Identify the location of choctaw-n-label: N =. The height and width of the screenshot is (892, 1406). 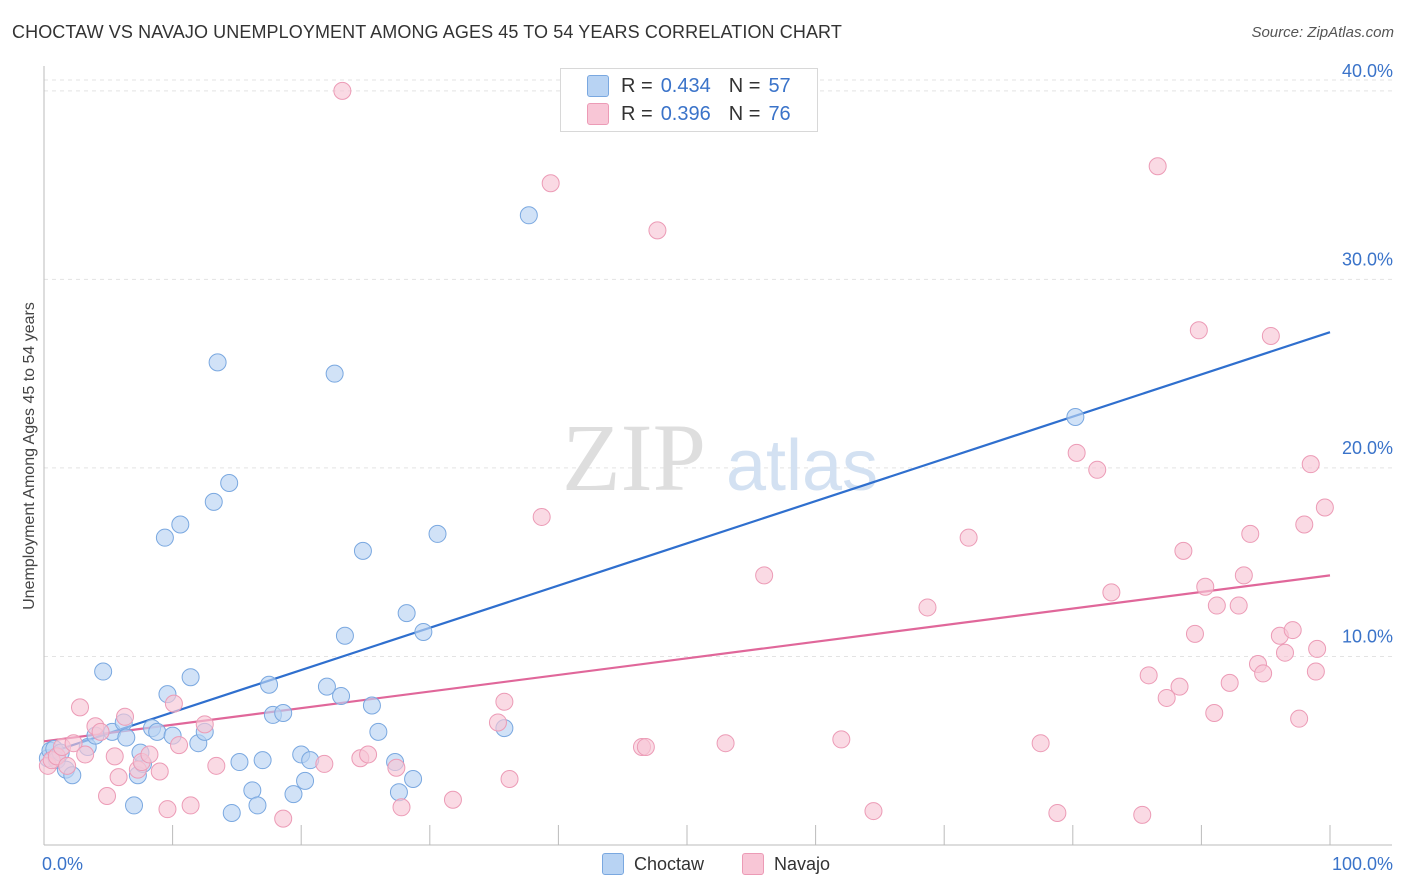
(744, 85).